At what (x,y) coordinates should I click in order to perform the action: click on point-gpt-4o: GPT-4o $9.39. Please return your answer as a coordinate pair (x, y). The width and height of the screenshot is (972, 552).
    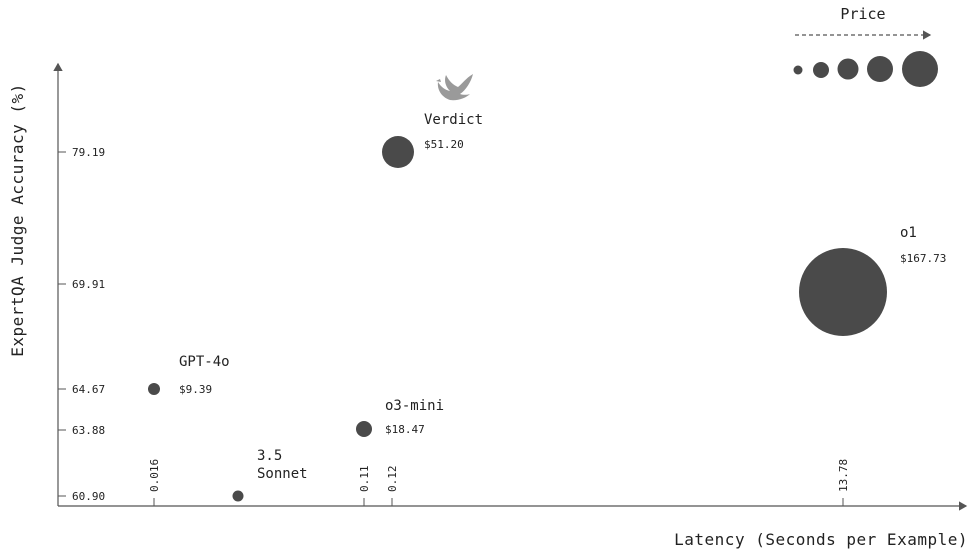
    Looking at the image, I should click on (189, 375).